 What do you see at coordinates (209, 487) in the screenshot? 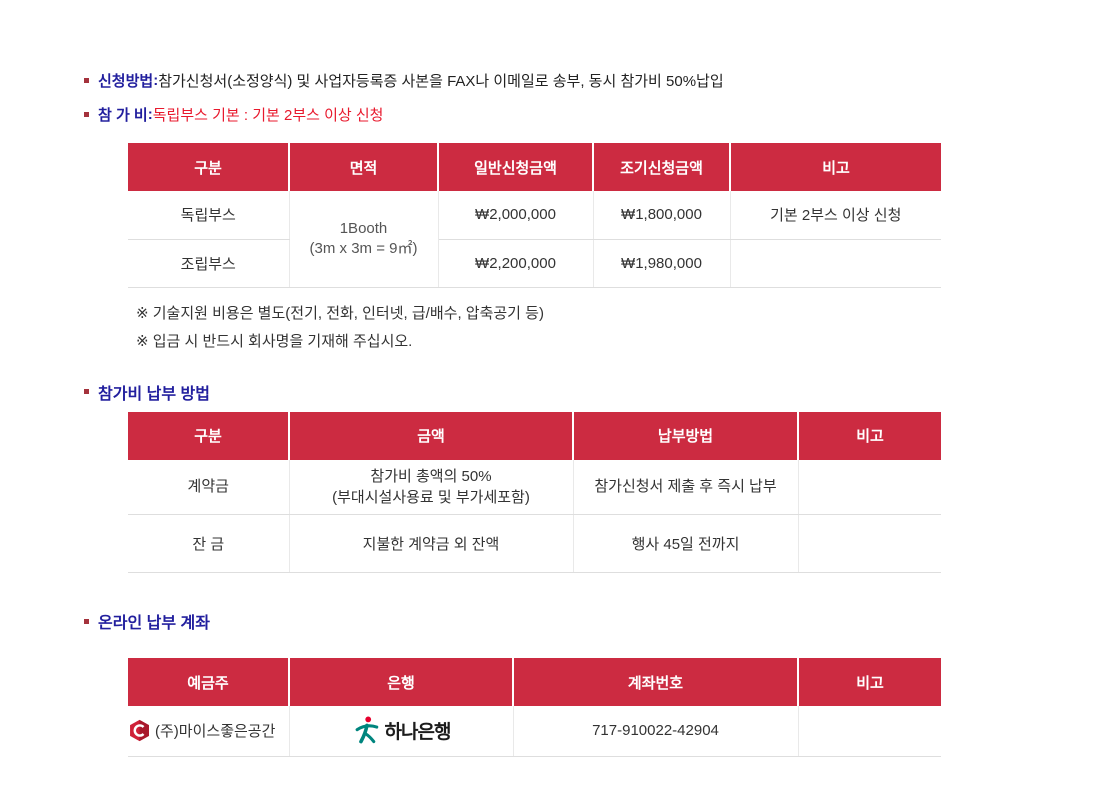
I see `payment-type: 계약금` at bounding box center [209, 487].